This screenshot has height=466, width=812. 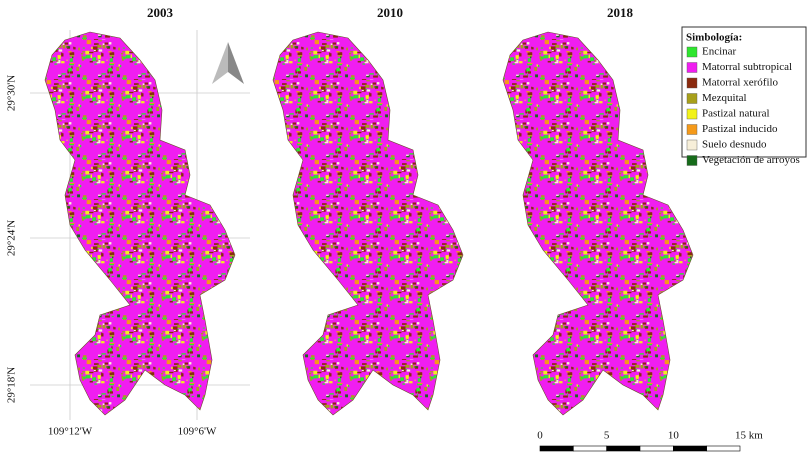 I want to click on north-arrow, so click(x=228, y=63).